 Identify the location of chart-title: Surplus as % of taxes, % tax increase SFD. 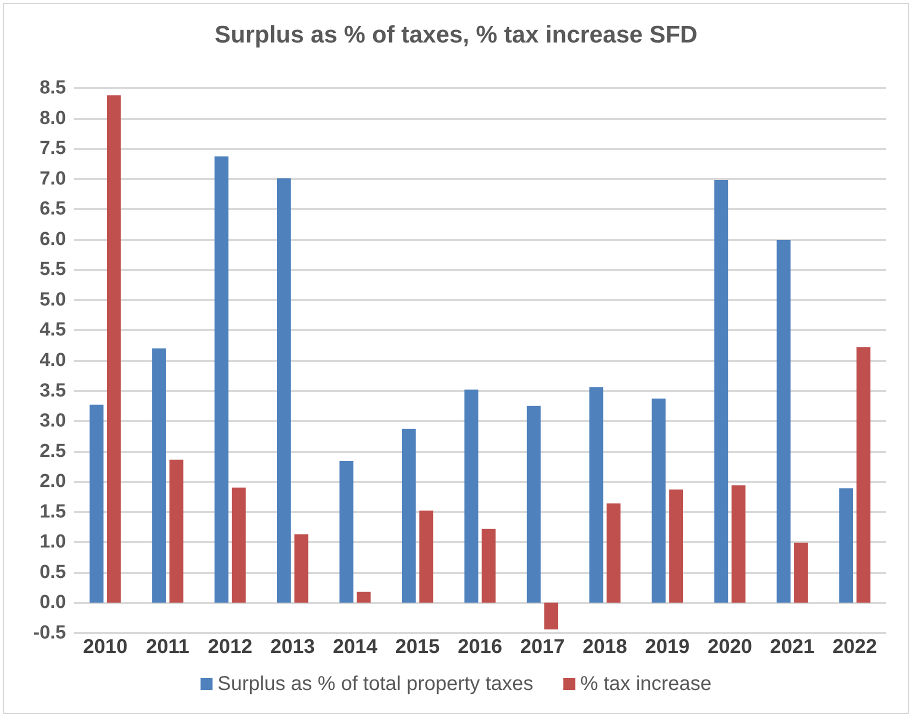
(456, 35).